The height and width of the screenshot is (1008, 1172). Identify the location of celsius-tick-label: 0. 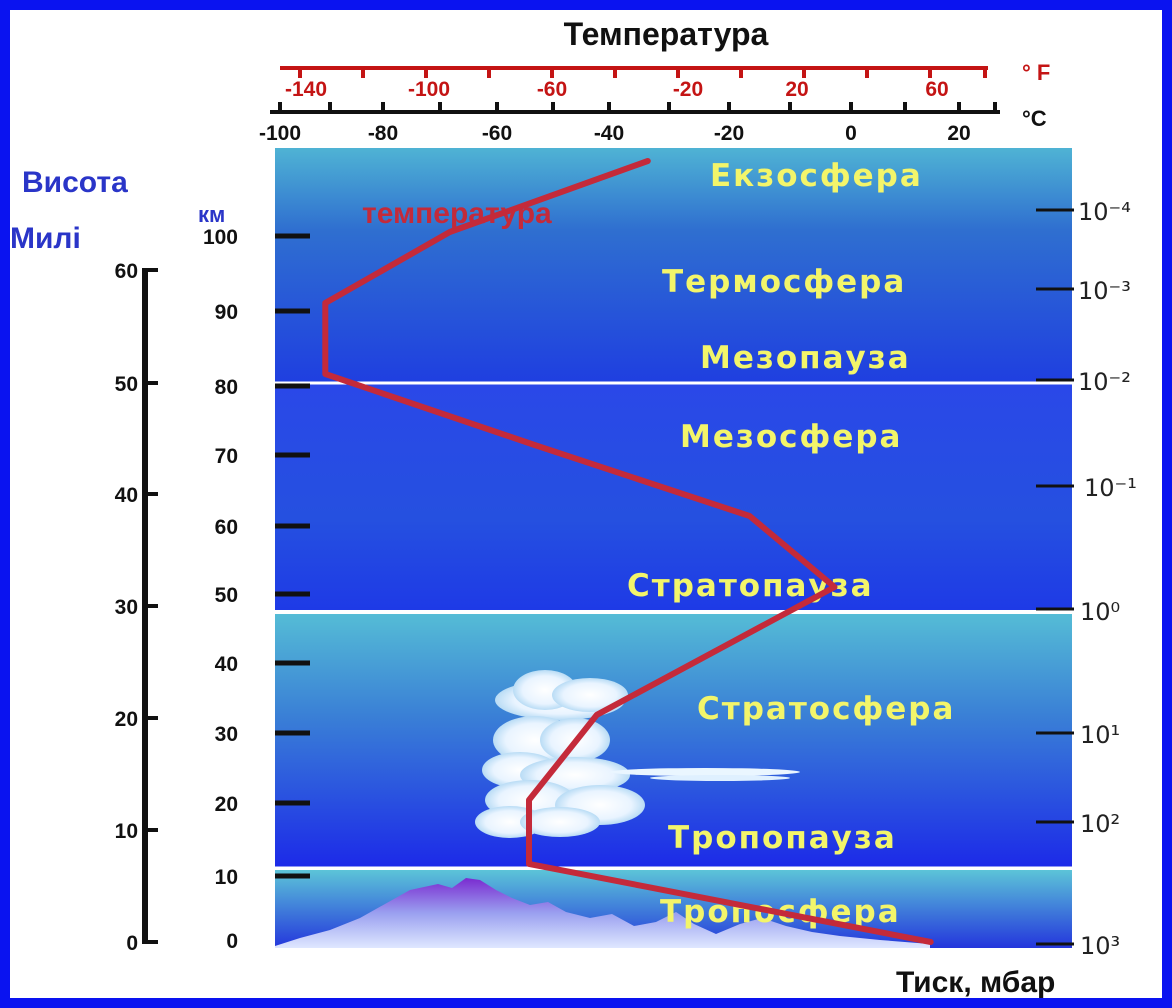
(851, 133).